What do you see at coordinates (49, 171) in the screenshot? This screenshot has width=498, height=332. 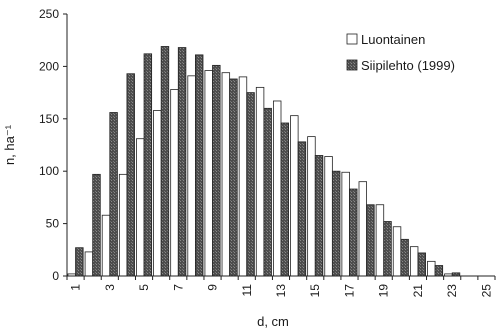 I see `y-tick-label-100: 100` at bounding box center [49, 171].